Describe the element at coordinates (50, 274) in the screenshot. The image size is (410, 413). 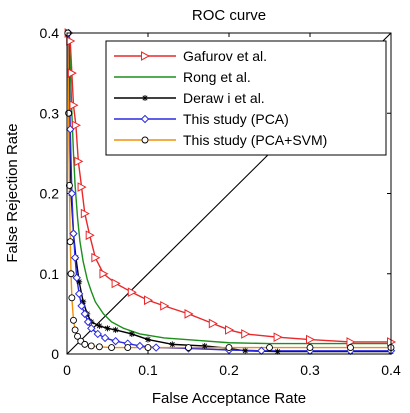
I see `y-tick-label: 0.1` at that location.